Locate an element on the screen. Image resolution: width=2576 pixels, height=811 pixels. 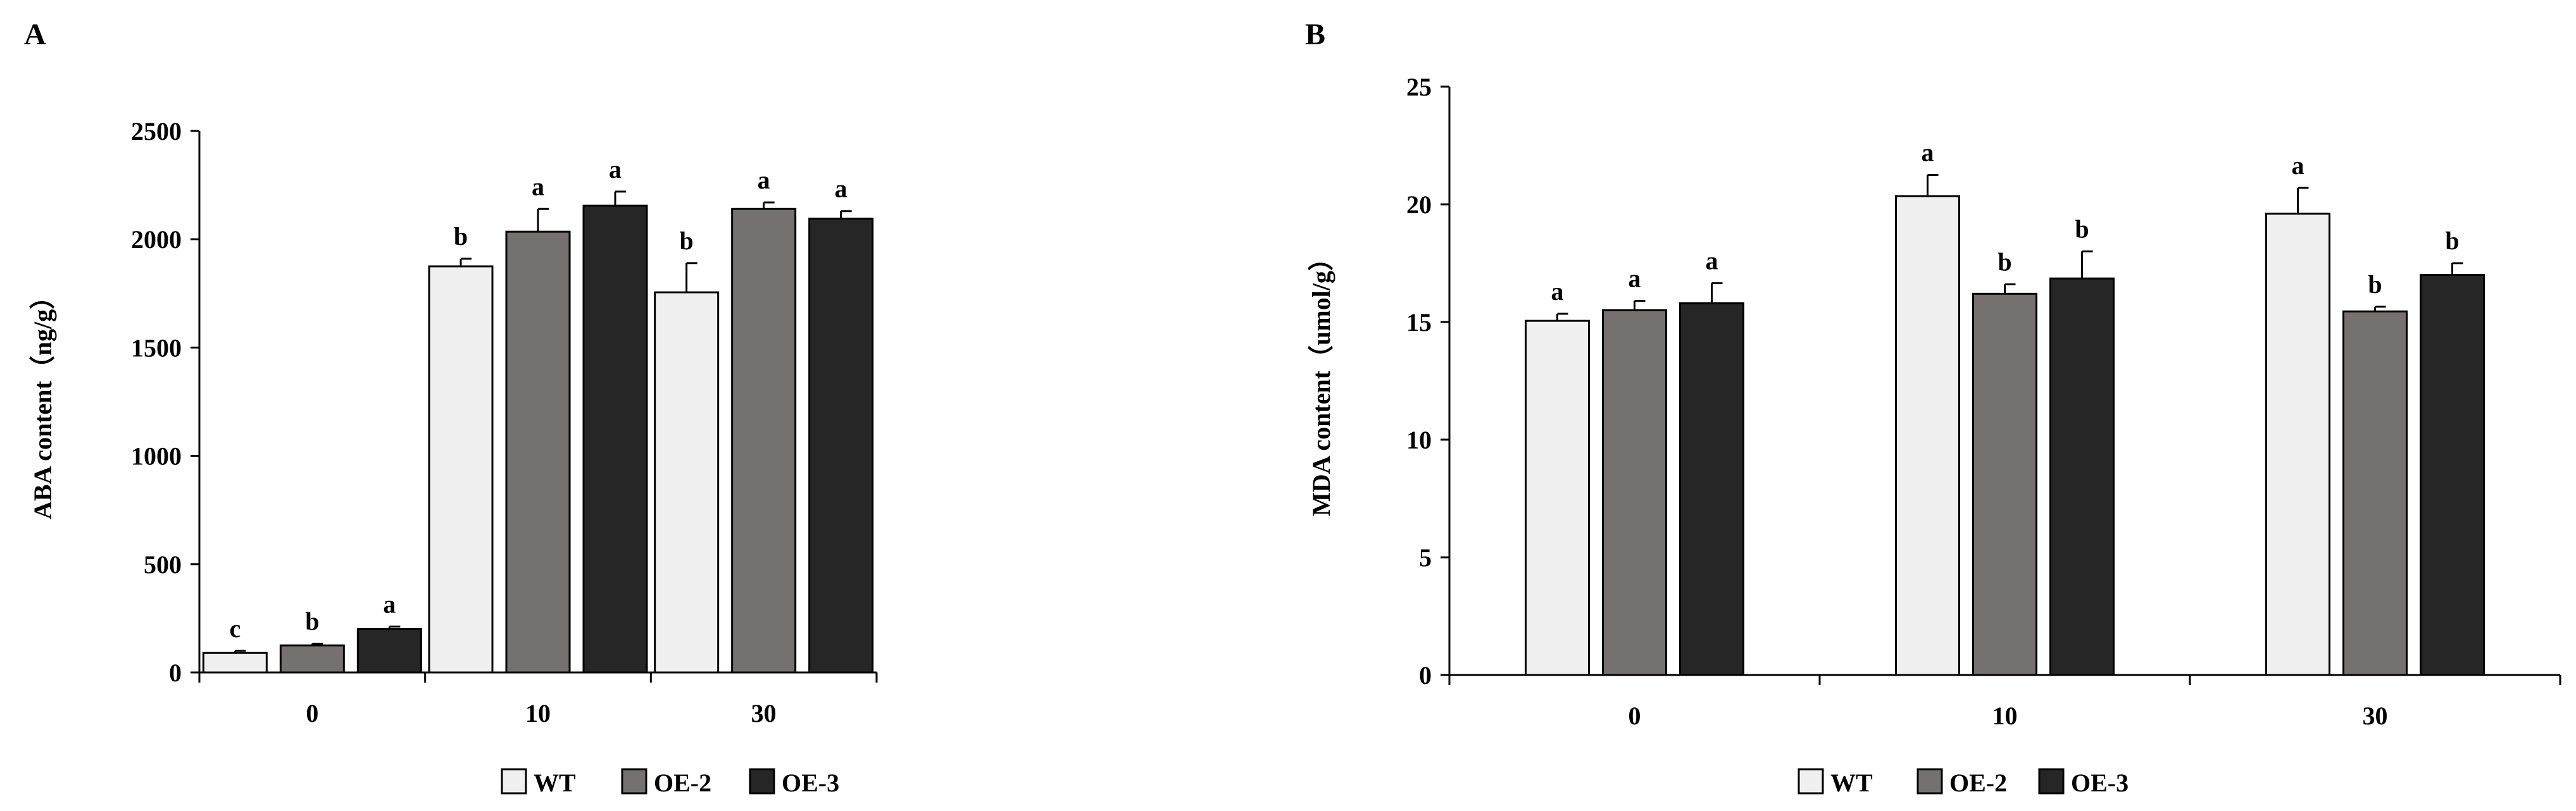
panel-letter: A is located at coordinates (35, 34).